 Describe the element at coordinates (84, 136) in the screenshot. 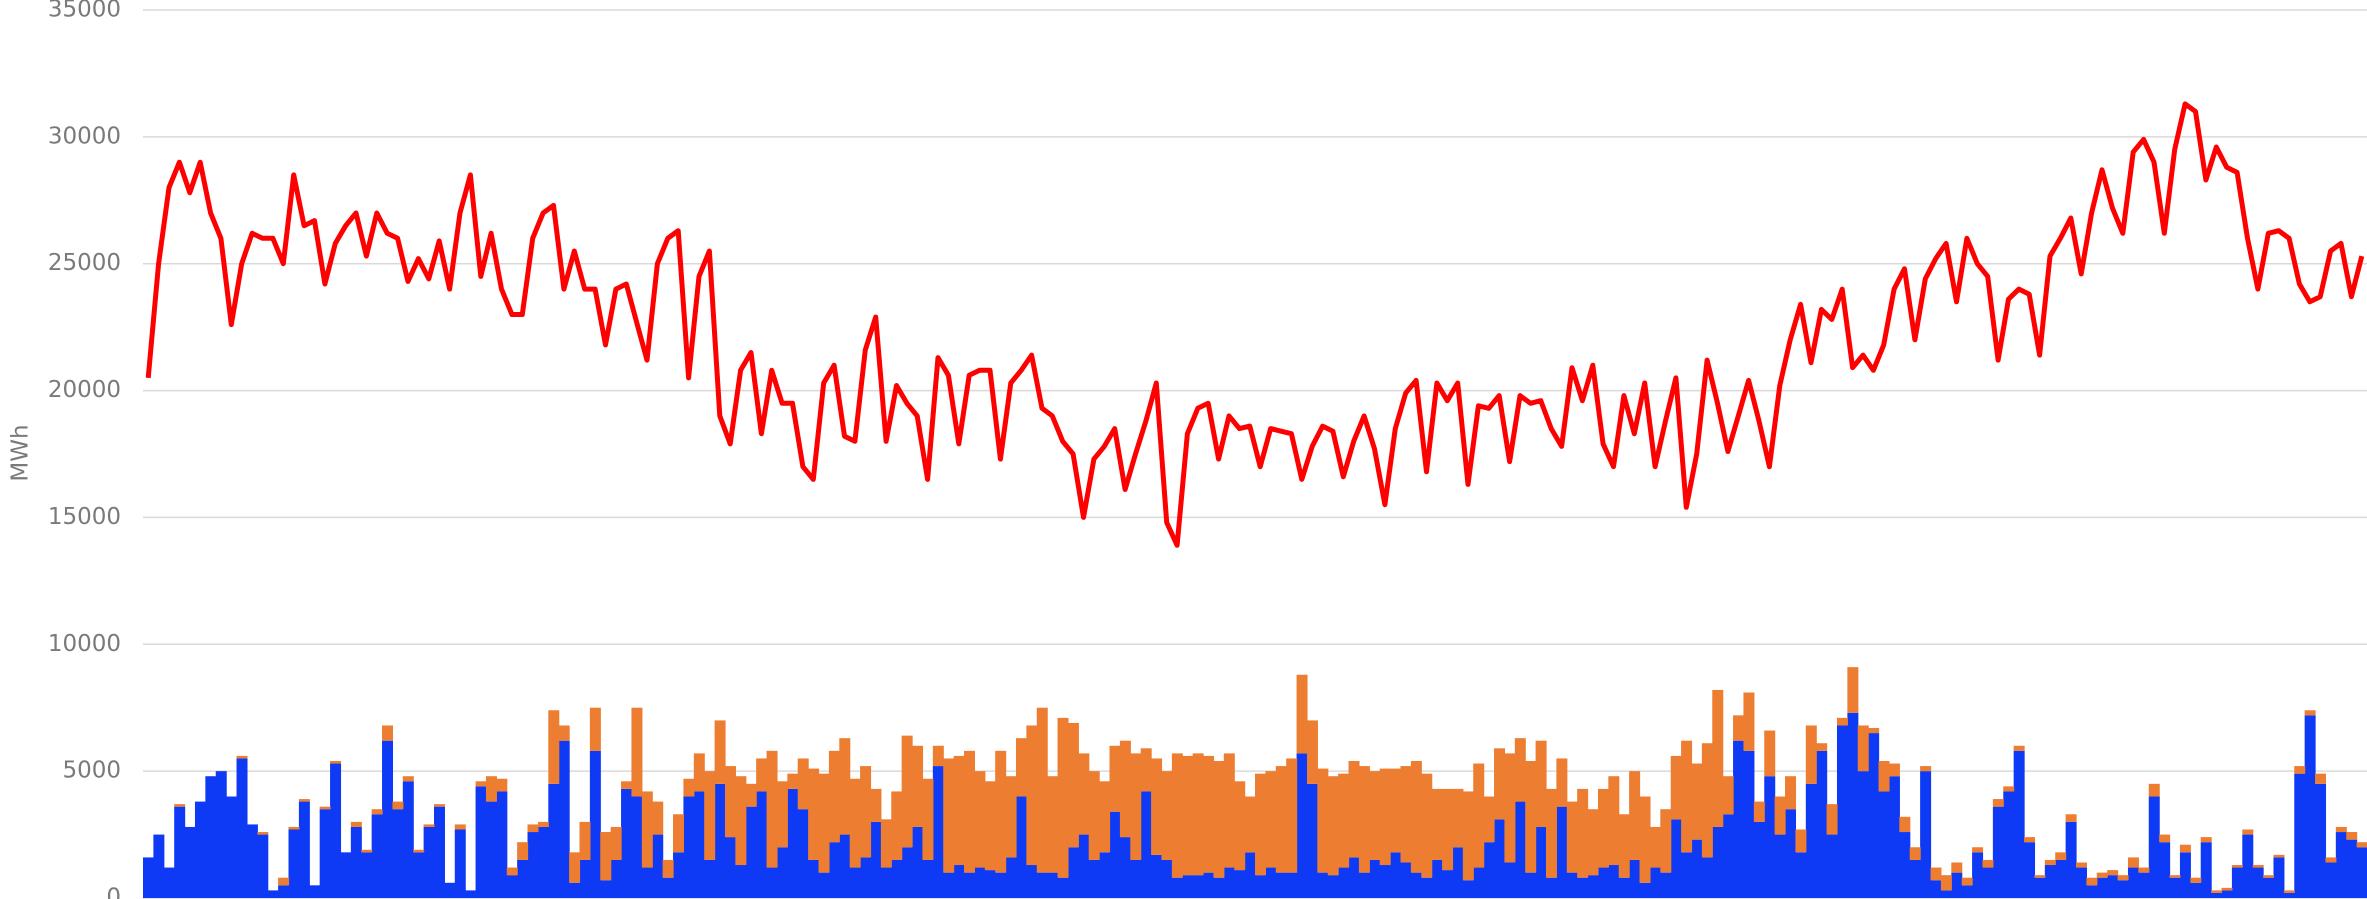

I see `y-tick-label: 30000` at that location.